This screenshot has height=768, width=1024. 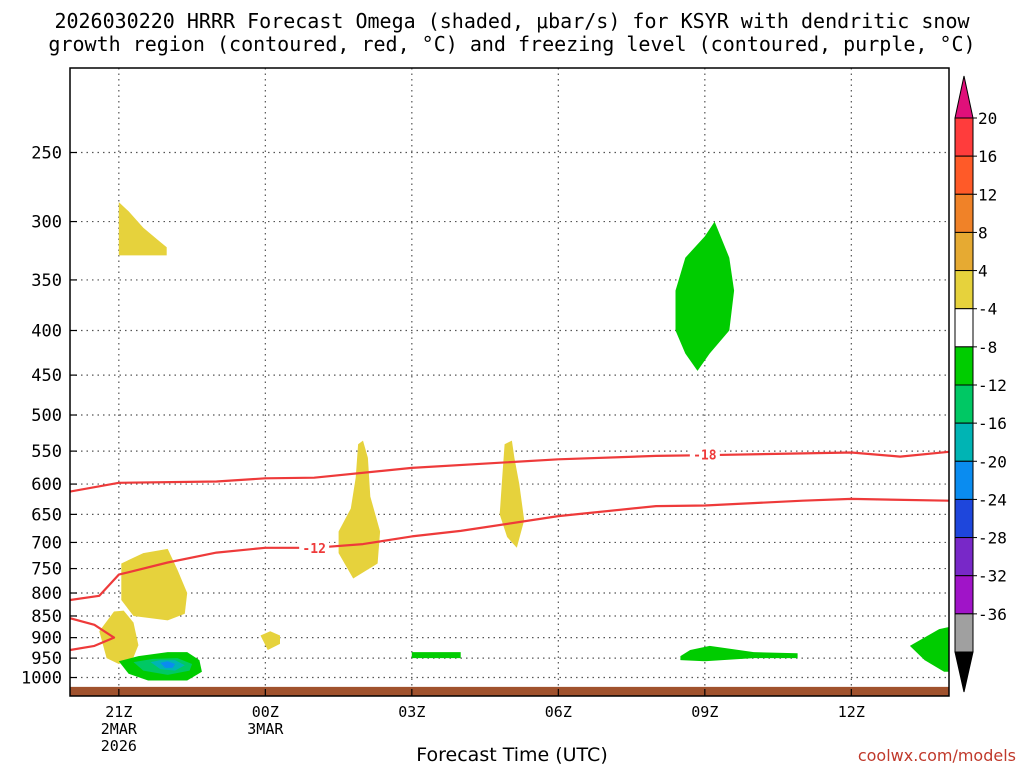 I want to click on x-tick-label: 2026, so click(x=119, y=746).